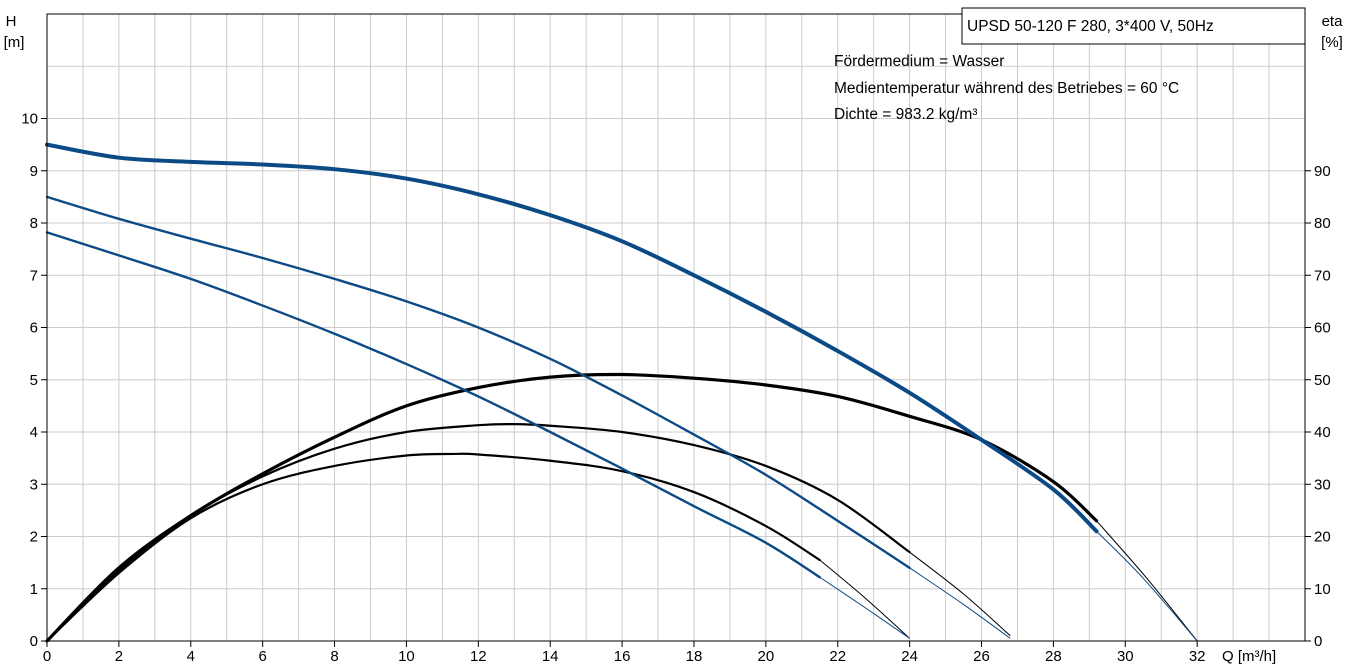 The height and width of the screenshot is (670, 1358). Describe the element at coordinates (34, 641) in the screenshot. I see `y-left-tick-label: 0` at that location.